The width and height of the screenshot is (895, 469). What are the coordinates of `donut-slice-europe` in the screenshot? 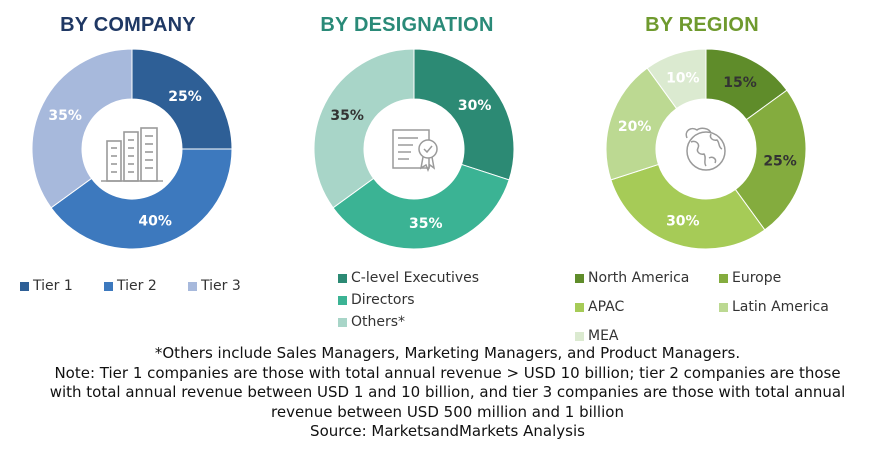 It's located at (770, 160).